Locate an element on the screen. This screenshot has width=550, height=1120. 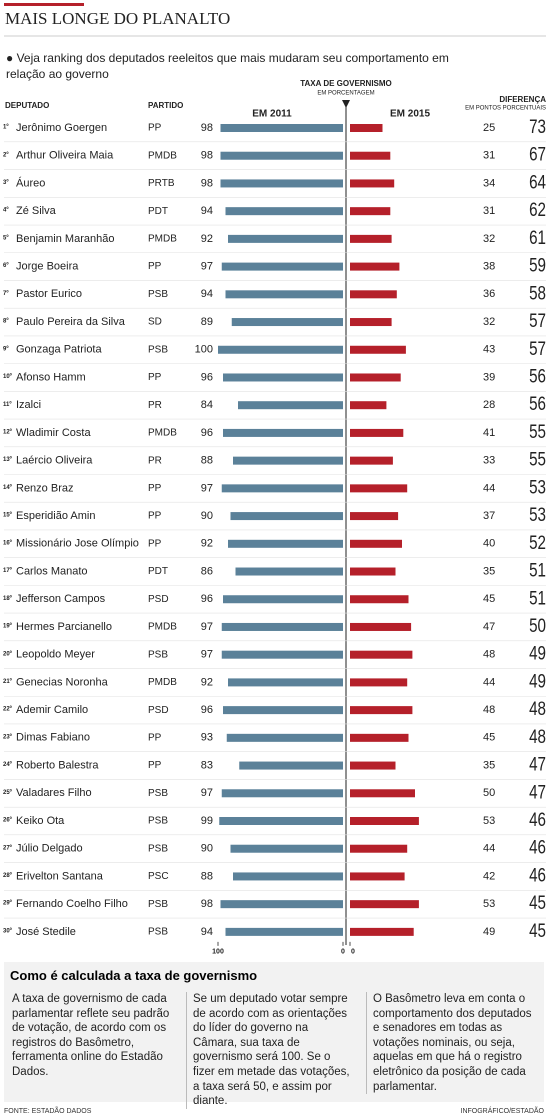
value-label: 98 is located at coordinates (207, 156).